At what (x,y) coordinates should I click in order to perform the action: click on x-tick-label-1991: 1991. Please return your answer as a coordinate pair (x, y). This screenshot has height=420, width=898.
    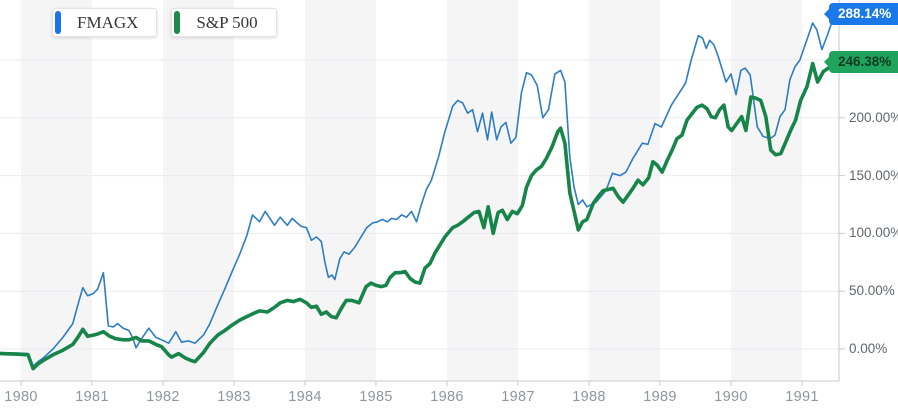
    Looking at the image, I should click on (802, 397).